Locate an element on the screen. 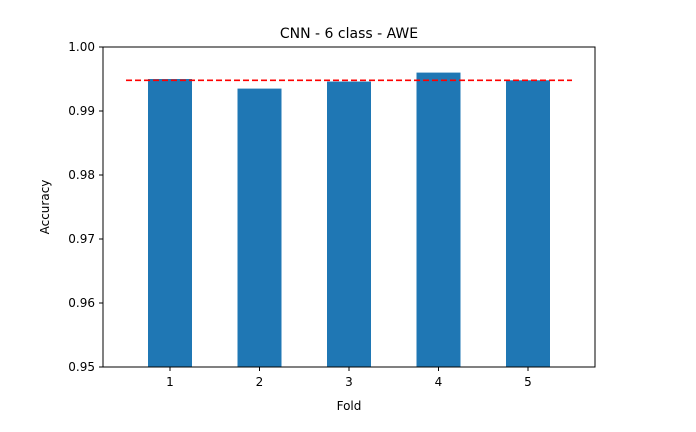  y-tick-label: 0.98 is located at coordinates (81, 175).